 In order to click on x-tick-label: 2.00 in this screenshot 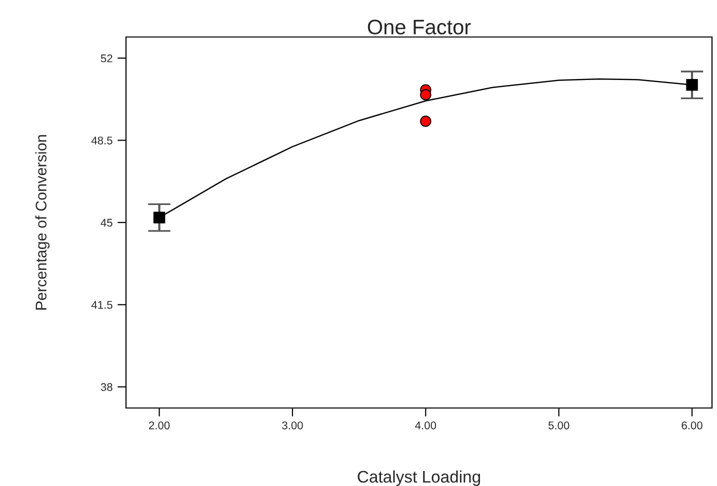, I will do `click(159, 425)`.